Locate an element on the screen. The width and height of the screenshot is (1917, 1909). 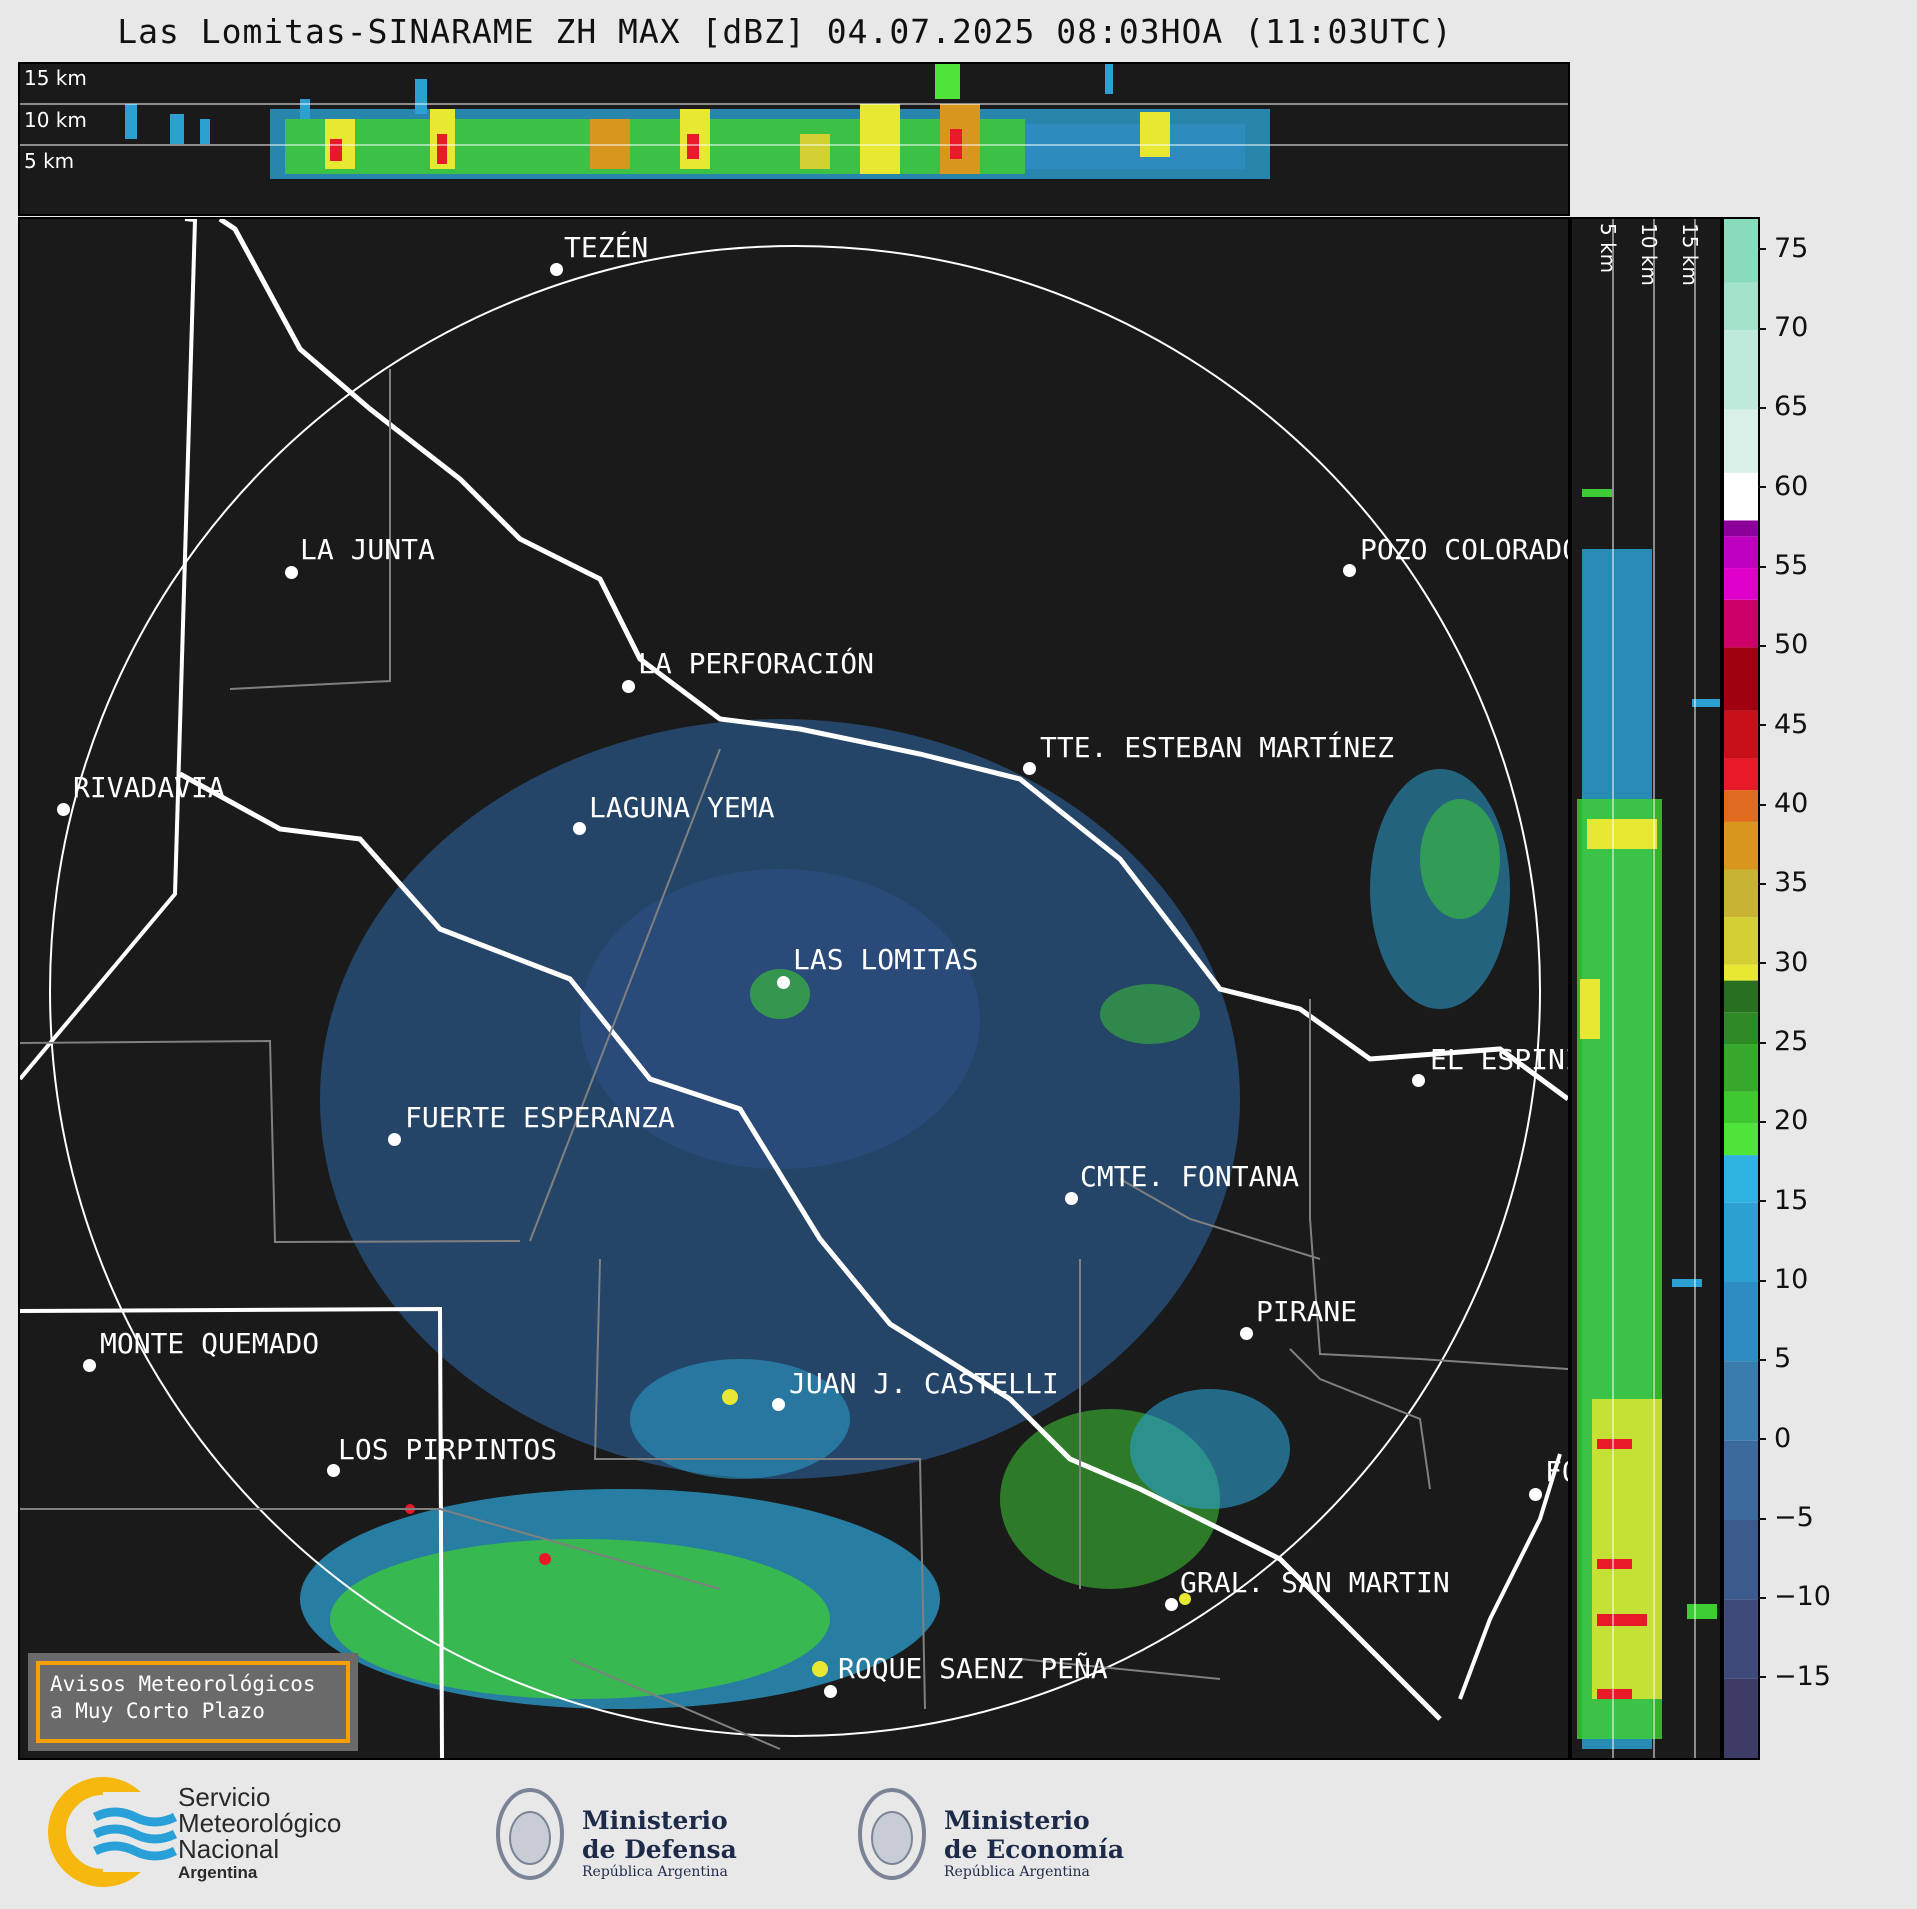
colorbar-tick-5: 50 is located at coordinates (1782, 644).